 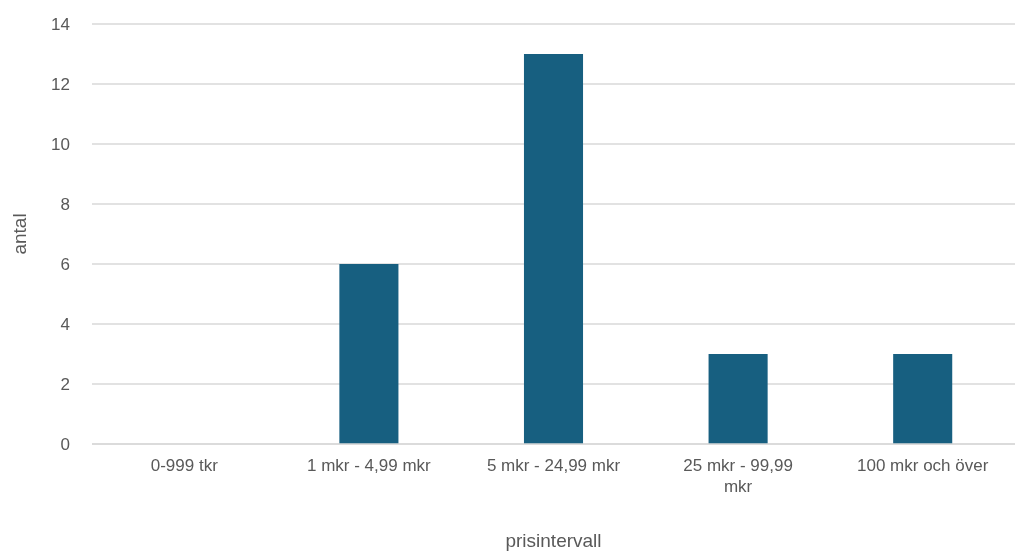 I want to click on y-tick-label: 2, so click(x=65, y=384).